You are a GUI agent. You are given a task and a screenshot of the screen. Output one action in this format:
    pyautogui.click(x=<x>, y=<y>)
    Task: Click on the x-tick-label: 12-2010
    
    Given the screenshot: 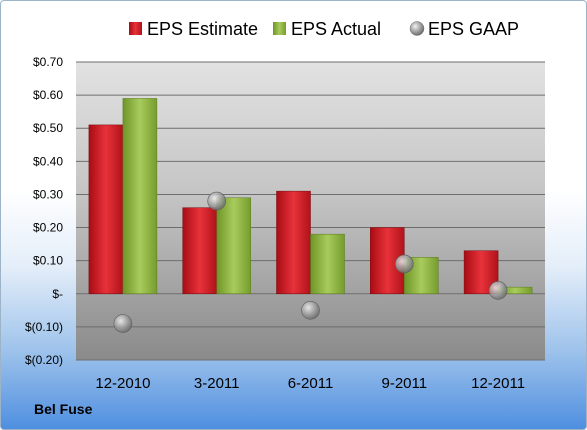 What is the action you would take?
    pyautogui.click(x=122, y=383)
    